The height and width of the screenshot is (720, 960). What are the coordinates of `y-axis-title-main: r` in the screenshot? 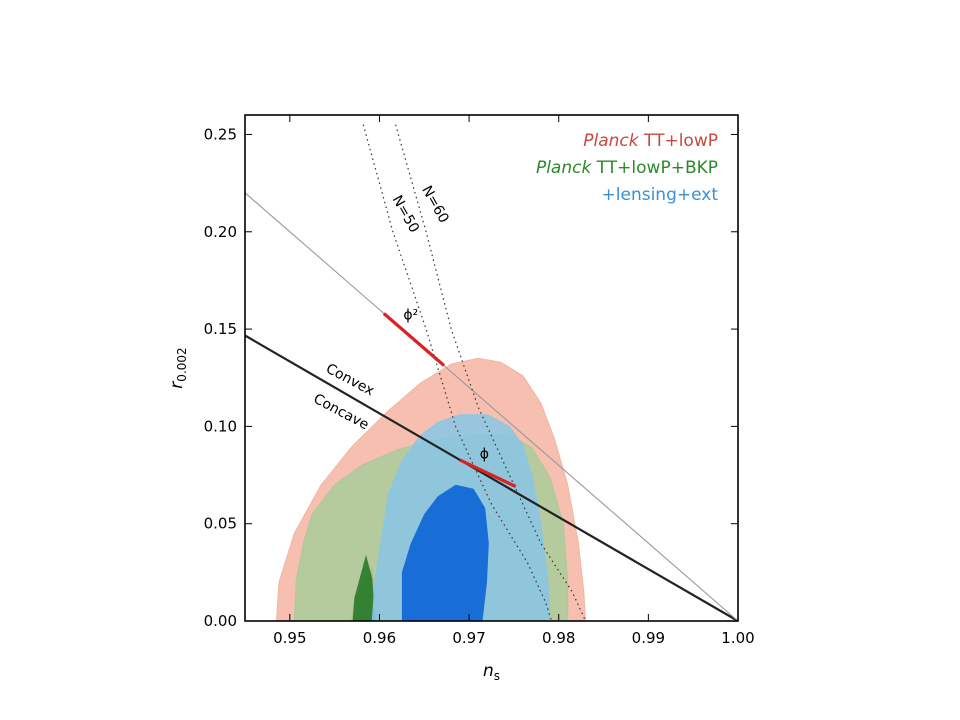 It's located at (177, 385).